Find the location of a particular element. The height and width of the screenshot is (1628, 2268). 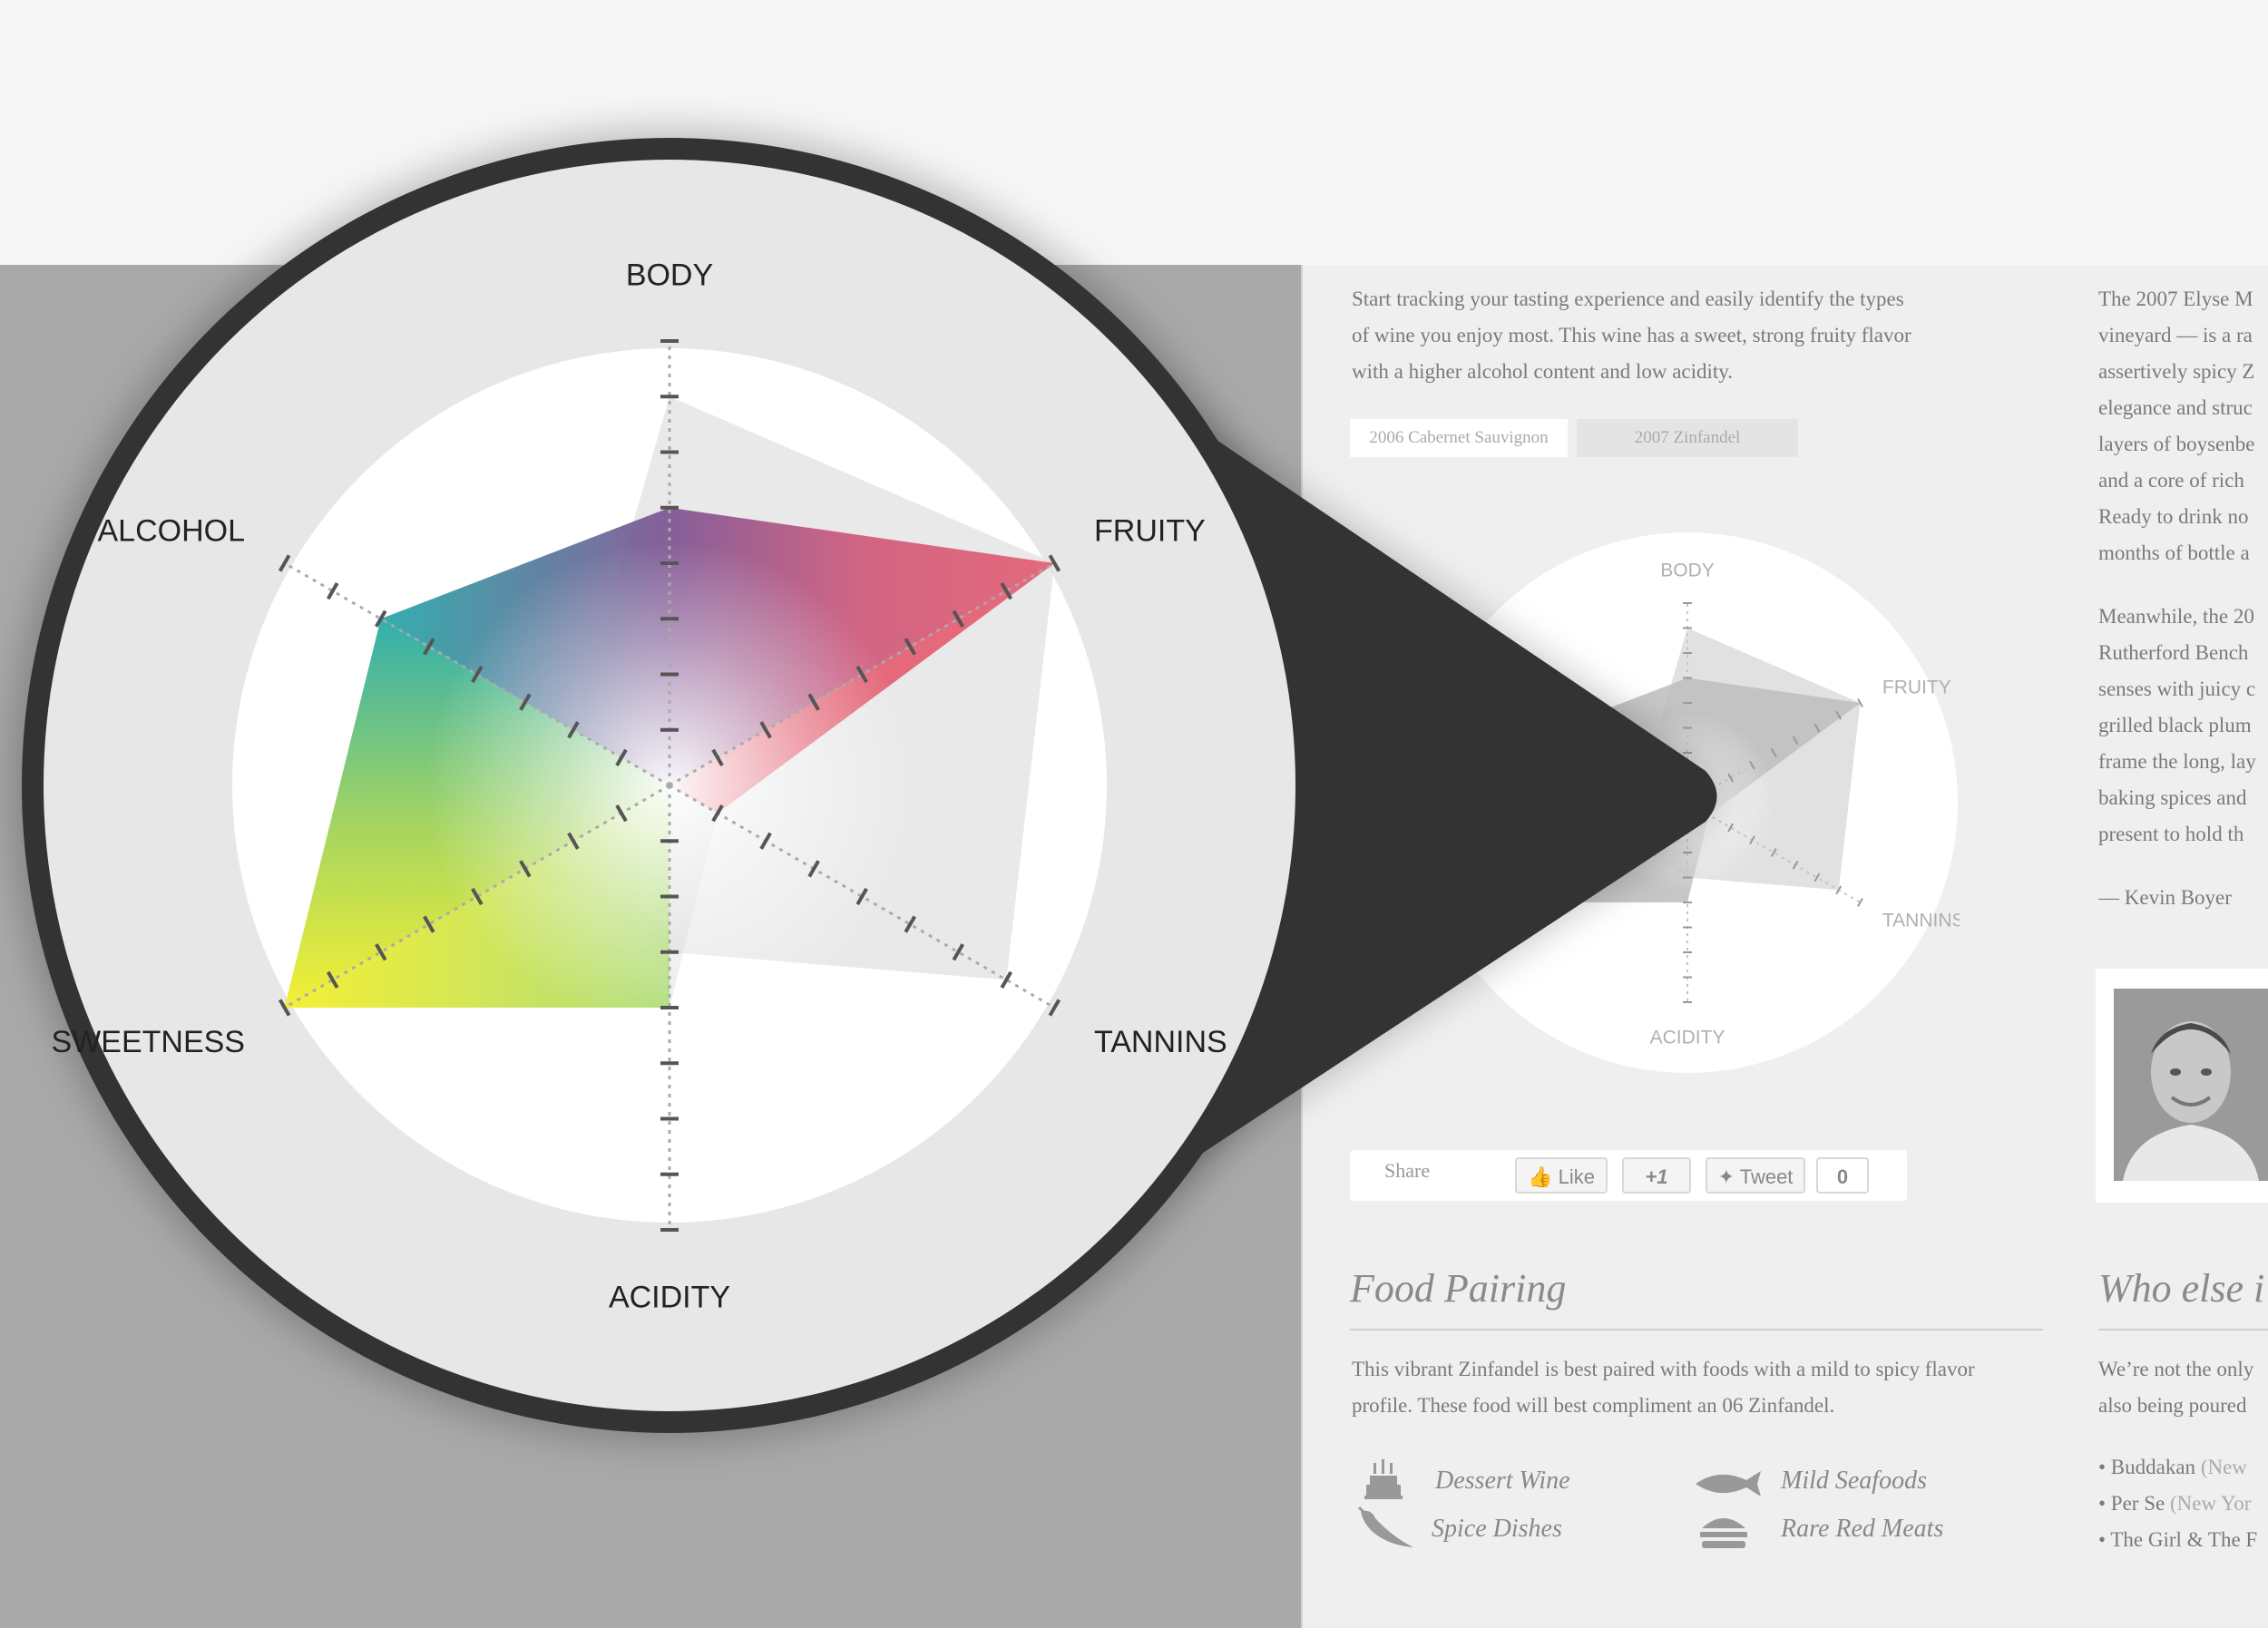

list-item: • Per Se (New Yor is located at coordinates (2183, 1504).